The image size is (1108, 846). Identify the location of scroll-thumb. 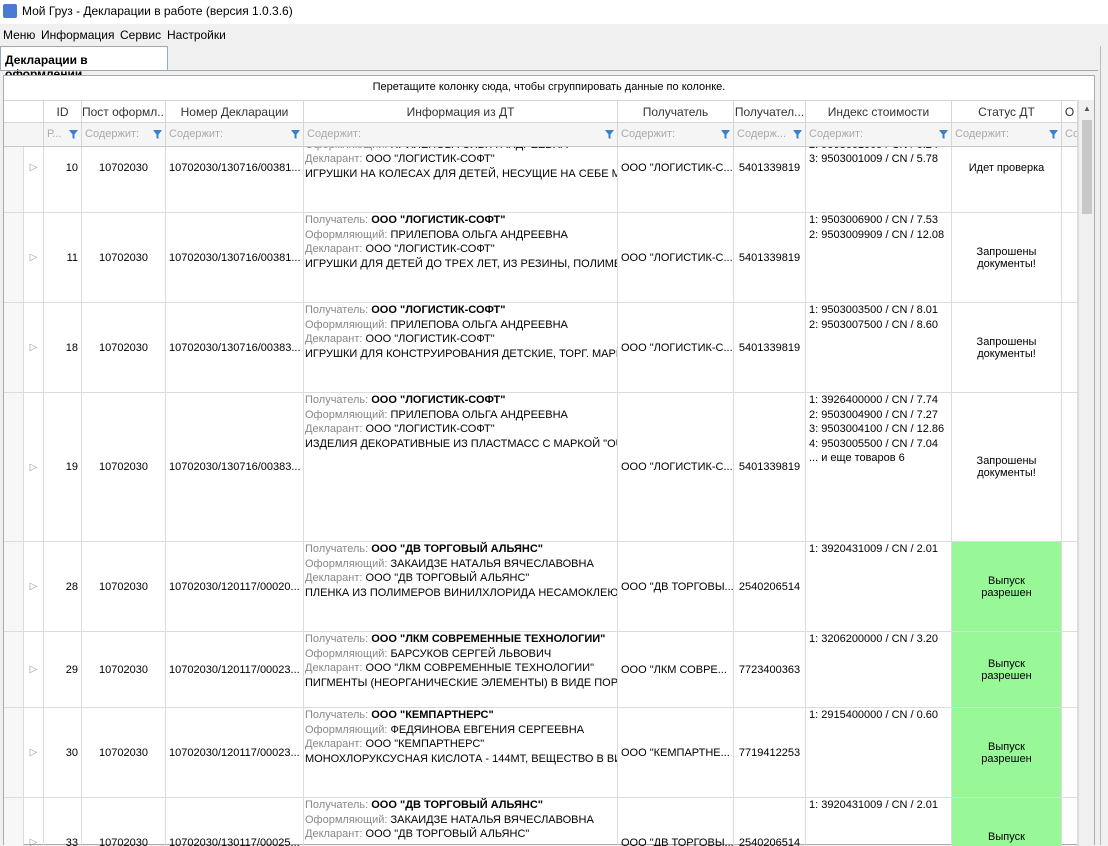
(1087, 167).